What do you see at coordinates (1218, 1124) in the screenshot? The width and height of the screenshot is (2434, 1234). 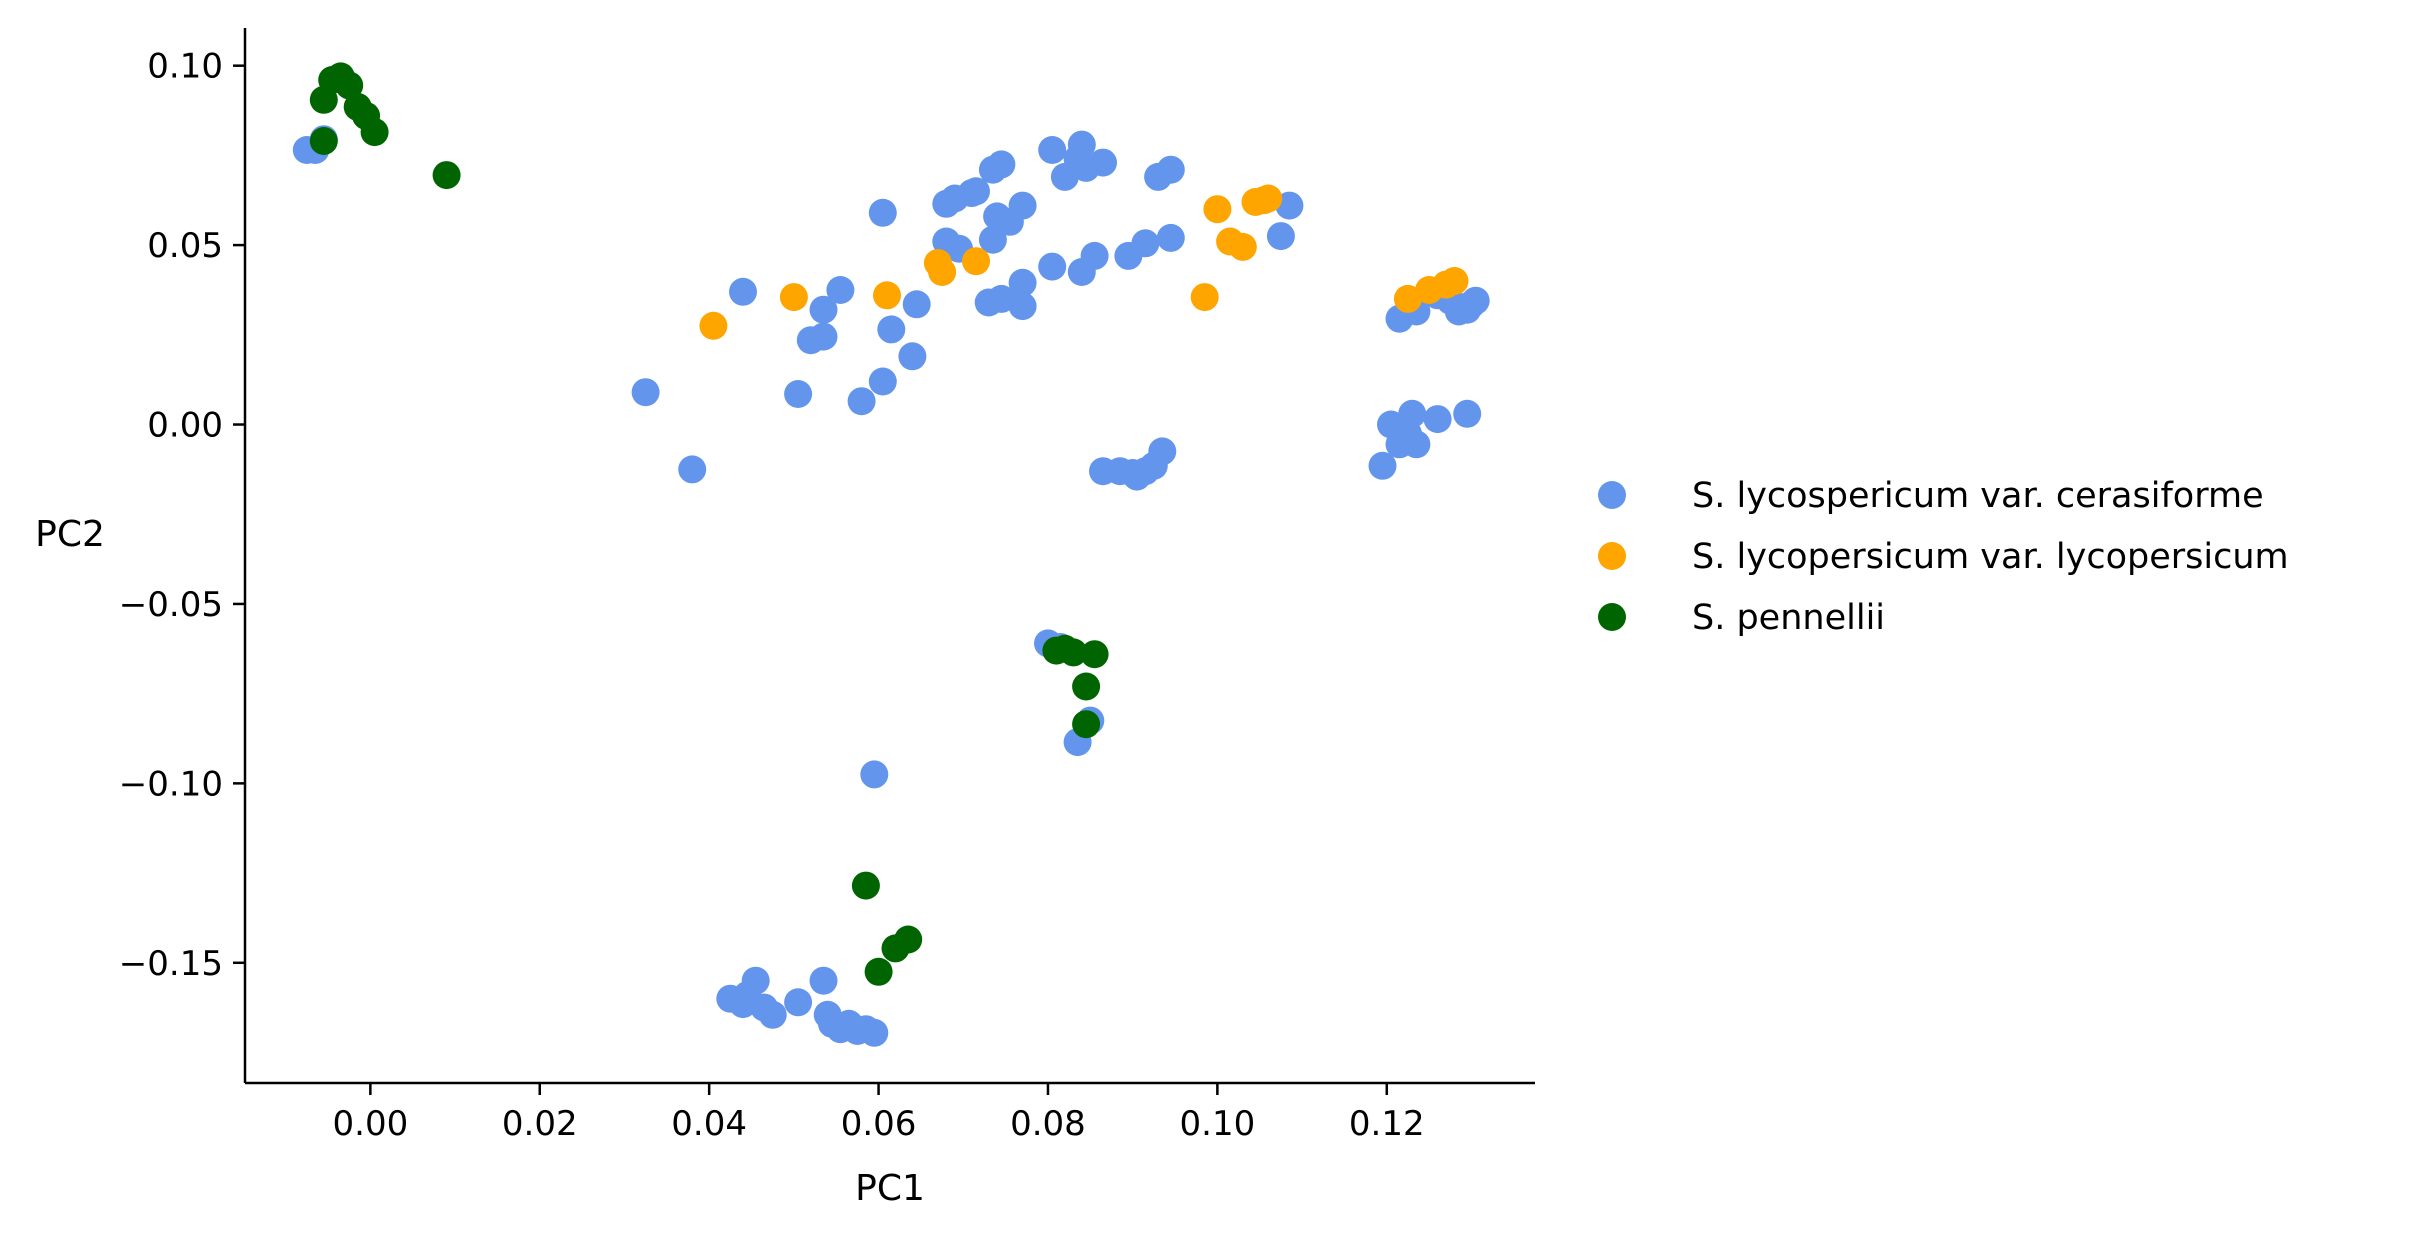 I see `x-tick-label: 0.10` at bounding box center [1218, 1124].